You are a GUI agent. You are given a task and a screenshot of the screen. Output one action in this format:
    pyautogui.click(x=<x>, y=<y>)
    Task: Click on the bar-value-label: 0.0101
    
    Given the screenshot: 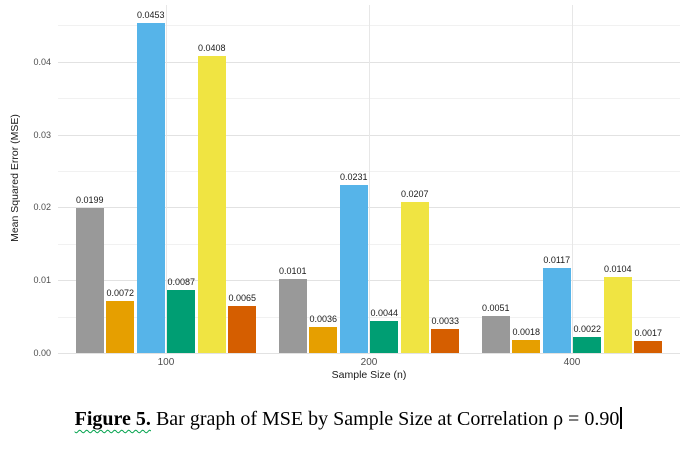 What is the action you would take?
    pyautogui.click(x=292, y=271)
    